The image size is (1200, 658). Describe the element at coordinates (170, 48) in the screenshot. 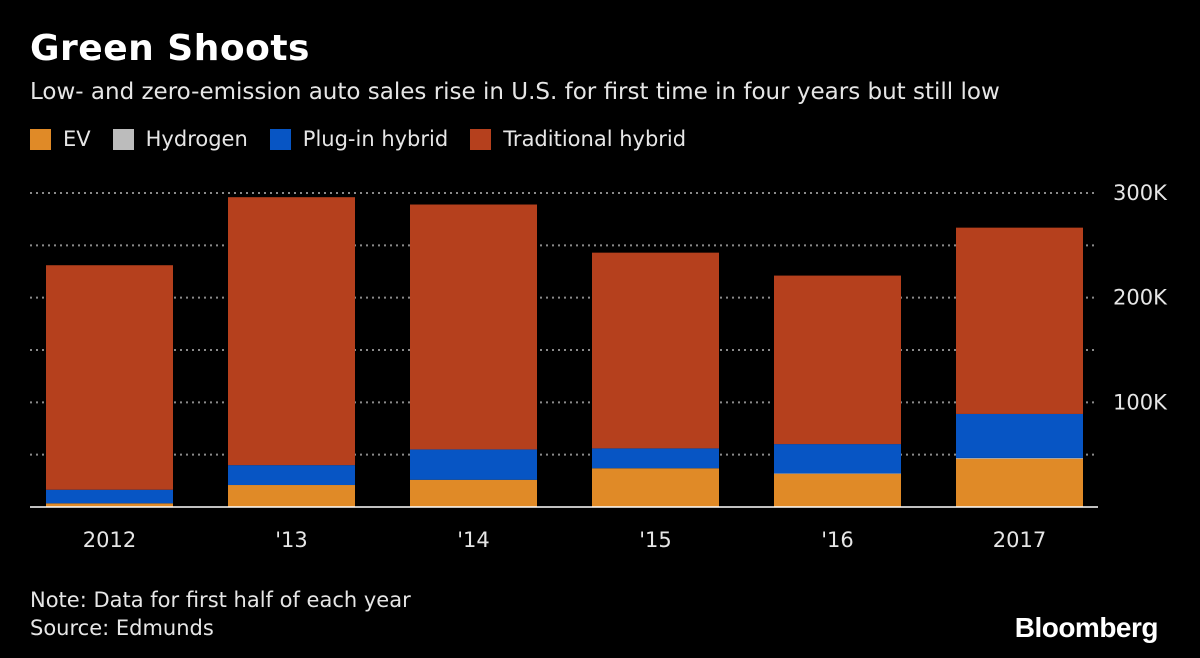

I see `chart-title: Green Shoots` at that location.